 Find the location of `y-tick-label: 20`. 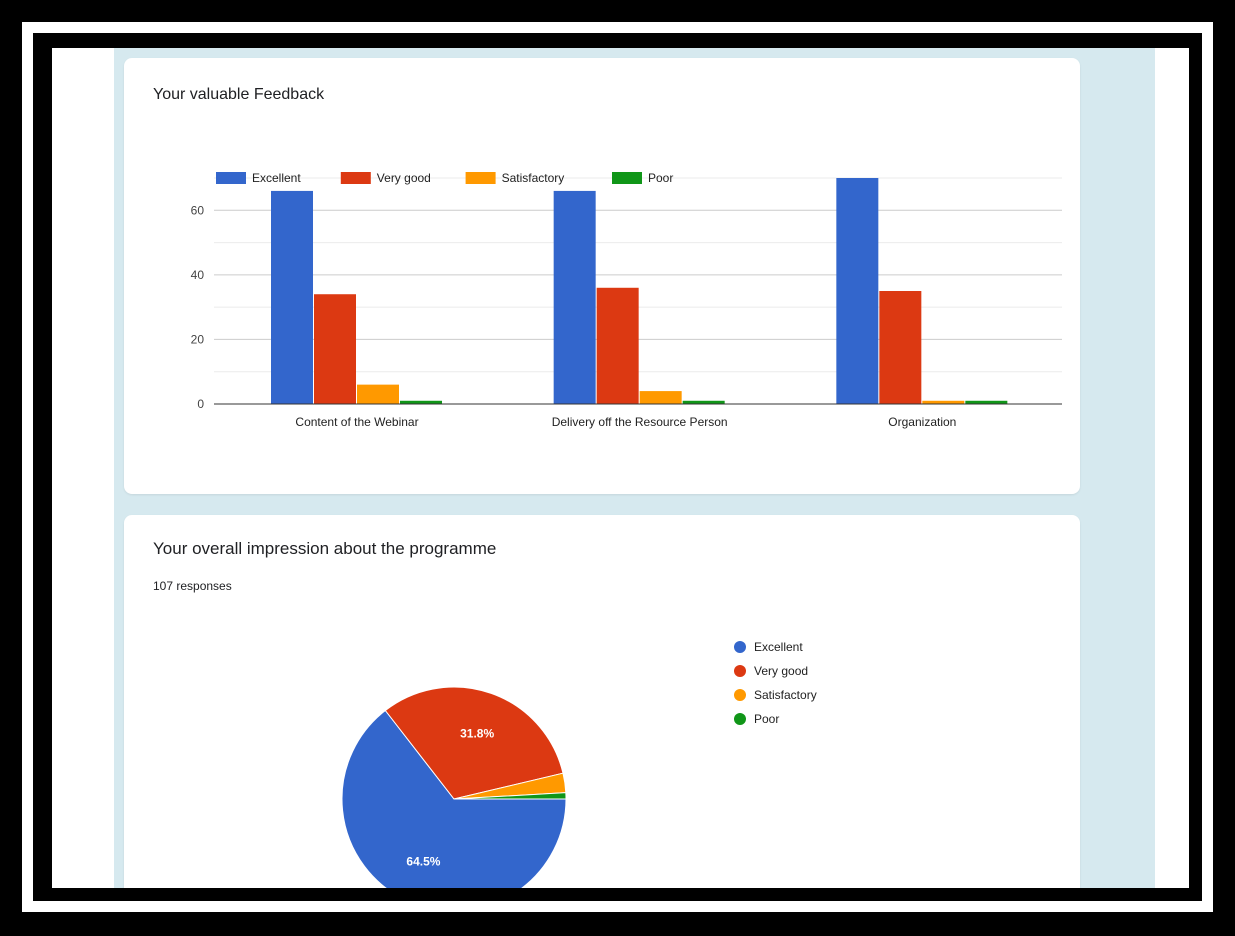

y-tick-label: 20 is located at coordinates (198, 339).